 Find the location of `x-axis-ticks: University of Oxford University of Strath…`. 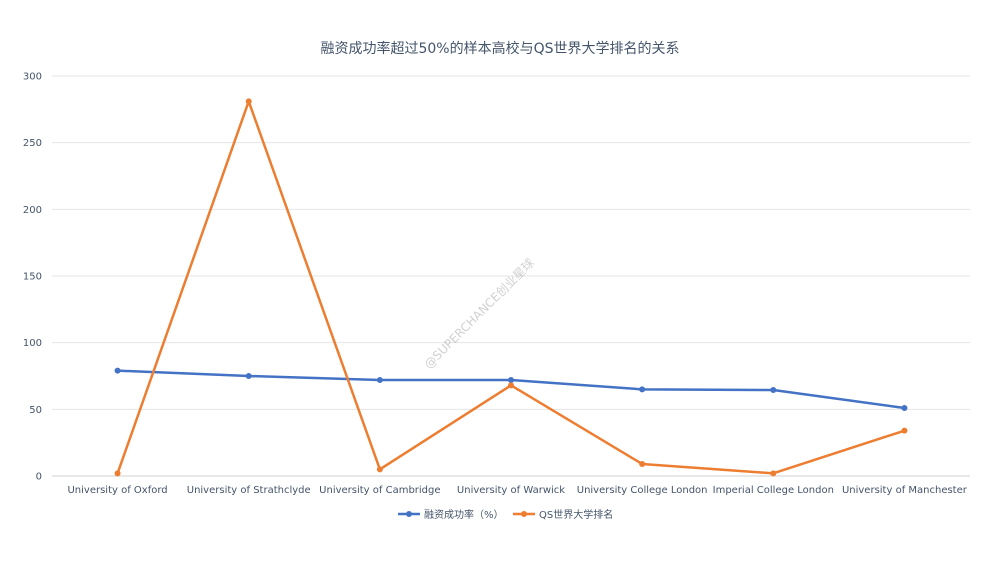

x-axis-ticks: University of Oxford University of Strath… is located at coordinates (517, 490).